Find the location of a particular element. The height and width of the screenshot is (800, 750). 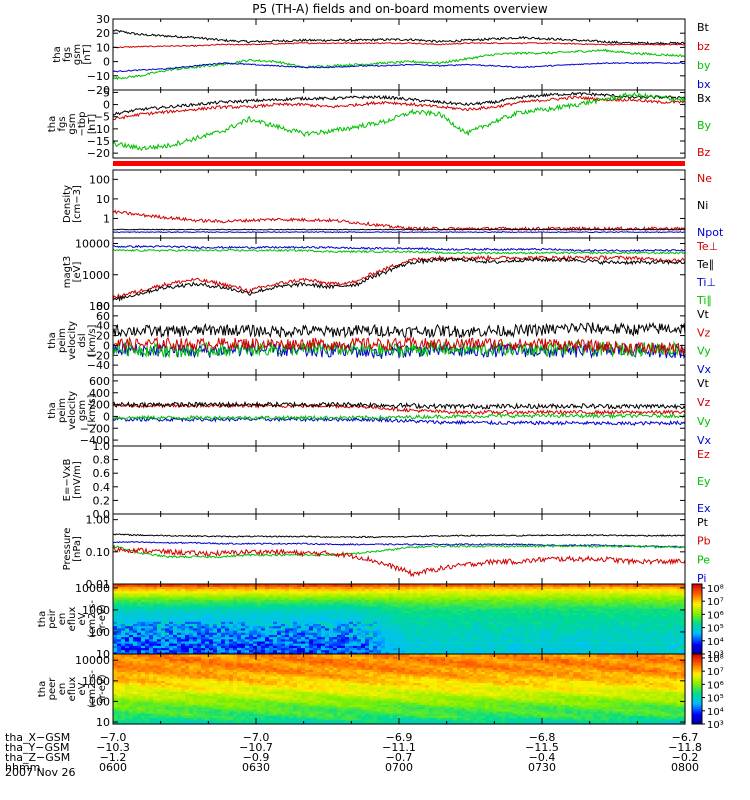

y-tick-label: 0.8 is located at coordinates (102, 460).